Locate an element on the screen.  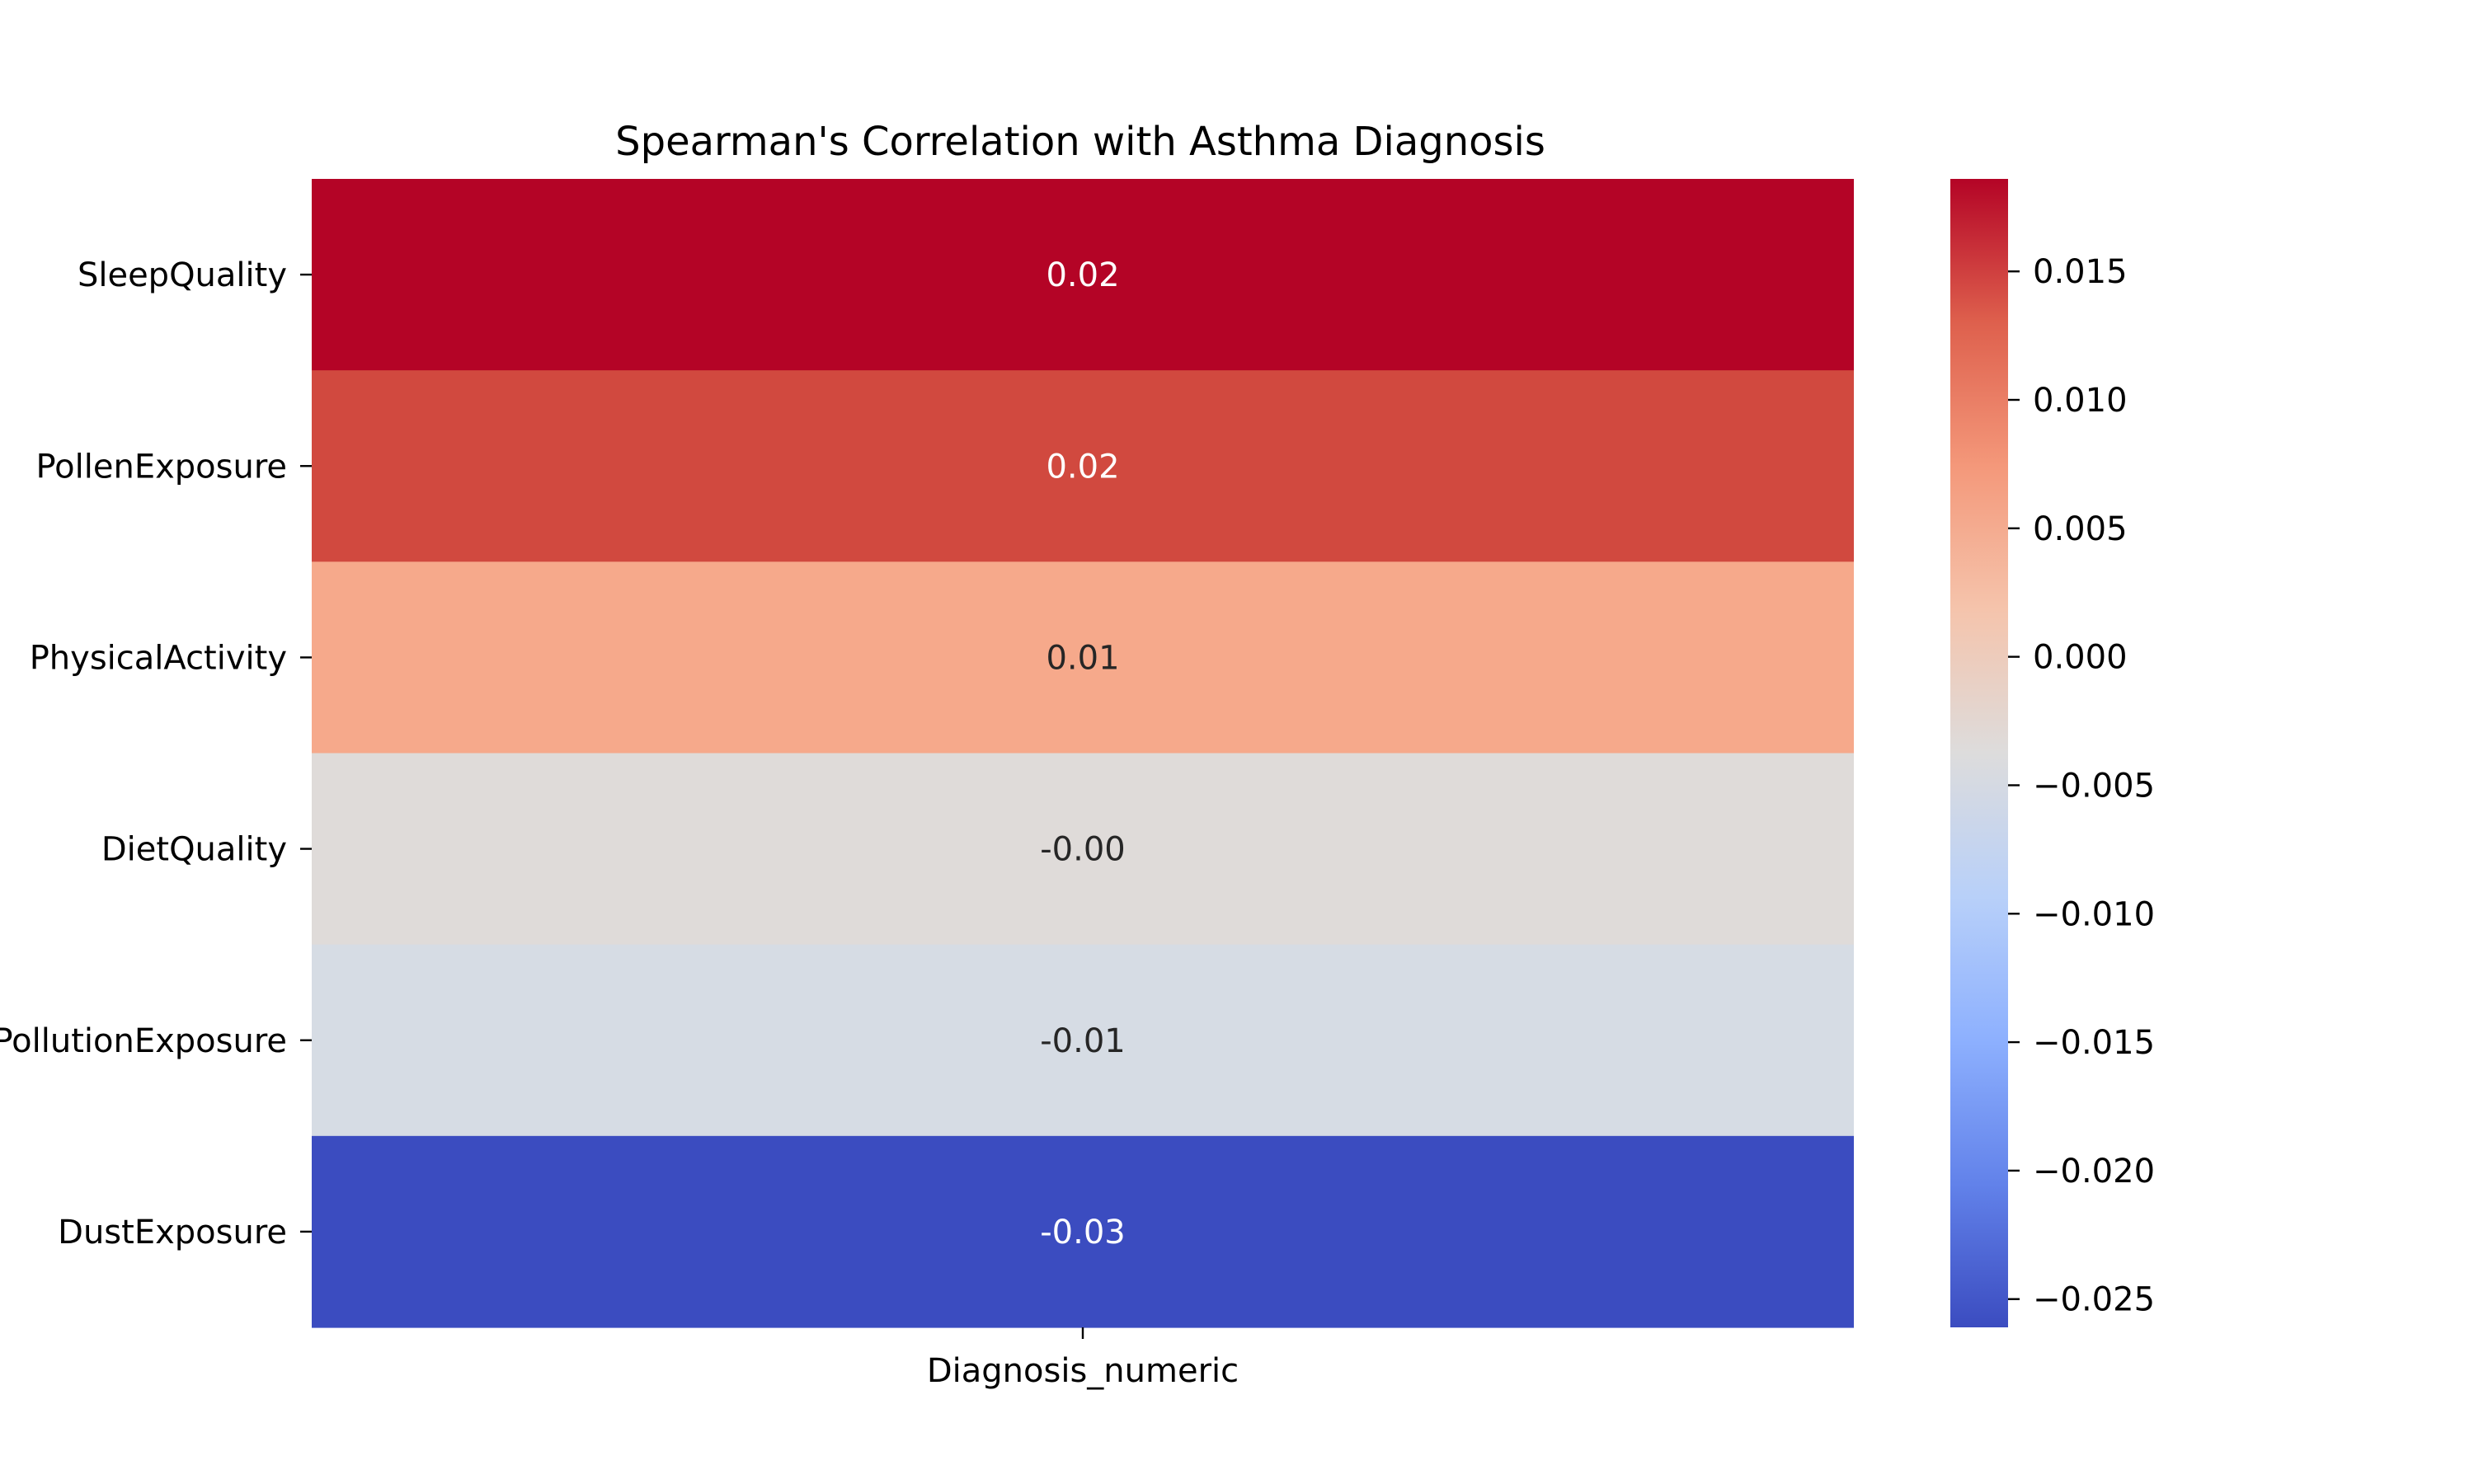
heatmap-cell-diet-quality is located at coordinates (1083, 850).